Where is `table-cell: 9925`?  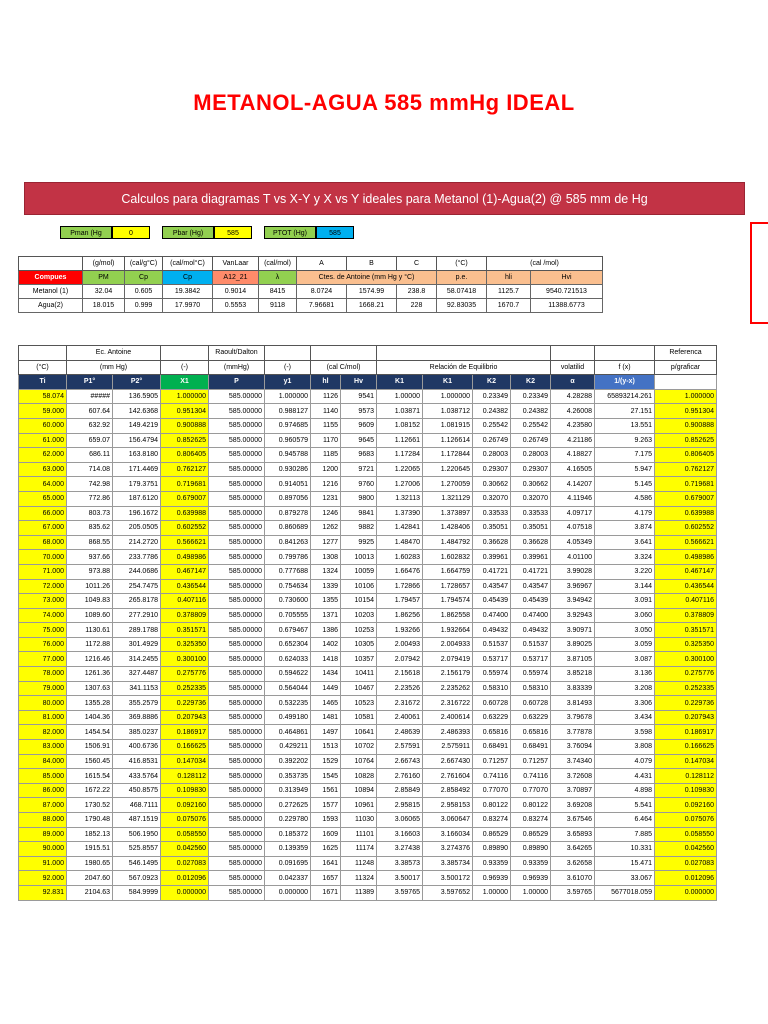
table-cell: 9925 is located at coordinates (358, 542).